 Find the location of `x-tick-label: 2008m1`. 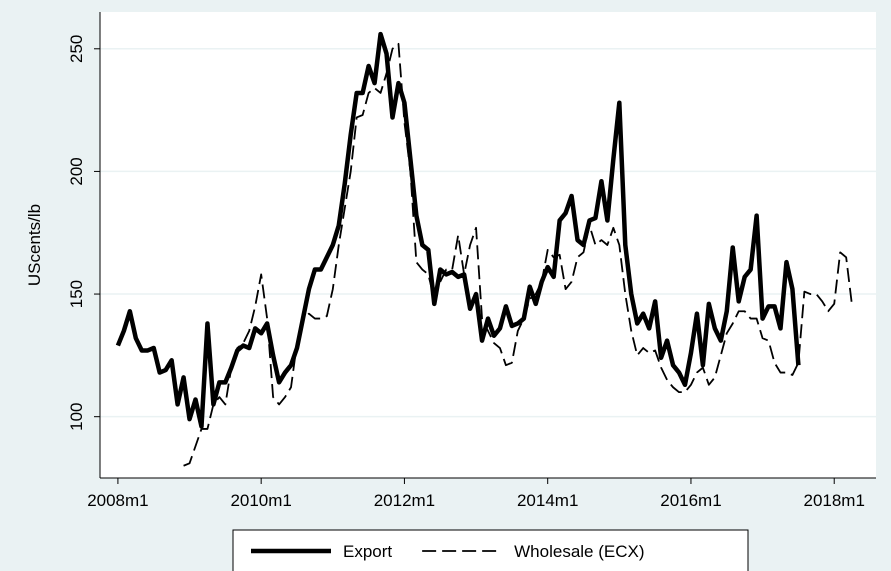

x-tick-label: 2008m1 is located at coordinates (117, 500).